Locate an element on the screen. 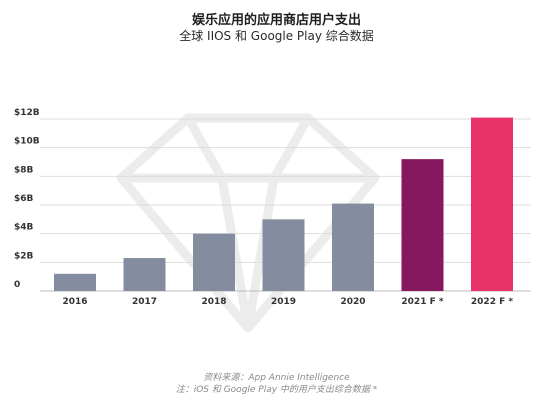 Image resolution: width=553 pixels, height=400 pixels. x-tick-label: 2018 is located at coordinates (213, 302).